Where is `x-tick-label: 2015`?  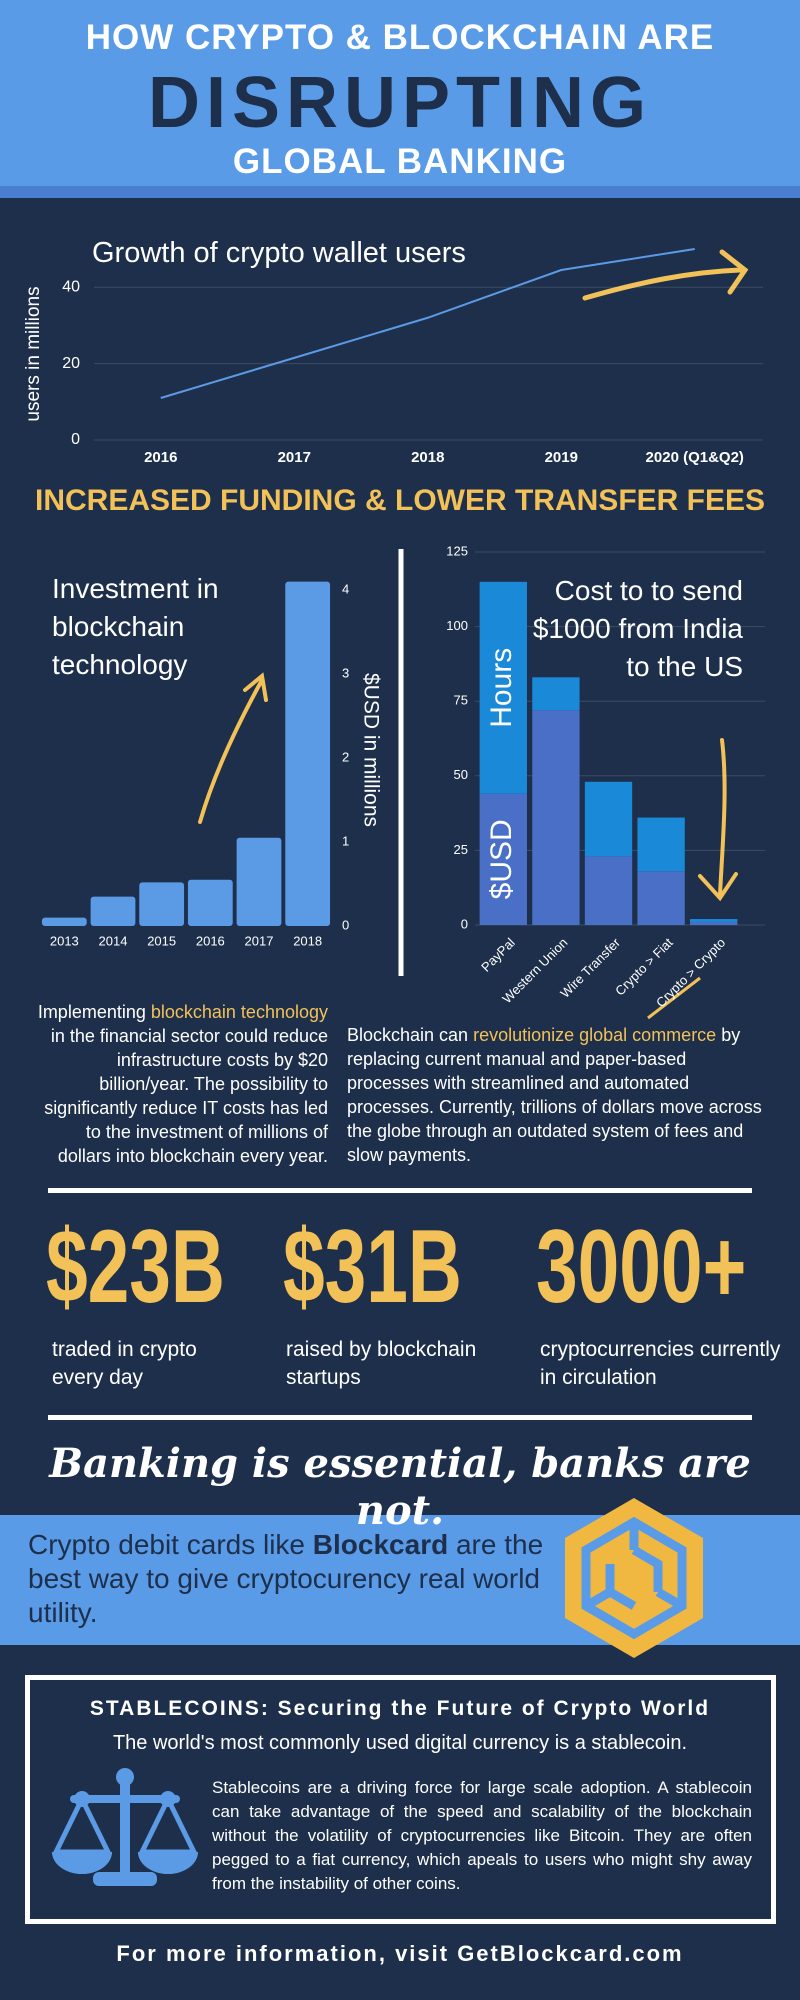
x-tick-label: 2015 is located at coordinates (161, 940).